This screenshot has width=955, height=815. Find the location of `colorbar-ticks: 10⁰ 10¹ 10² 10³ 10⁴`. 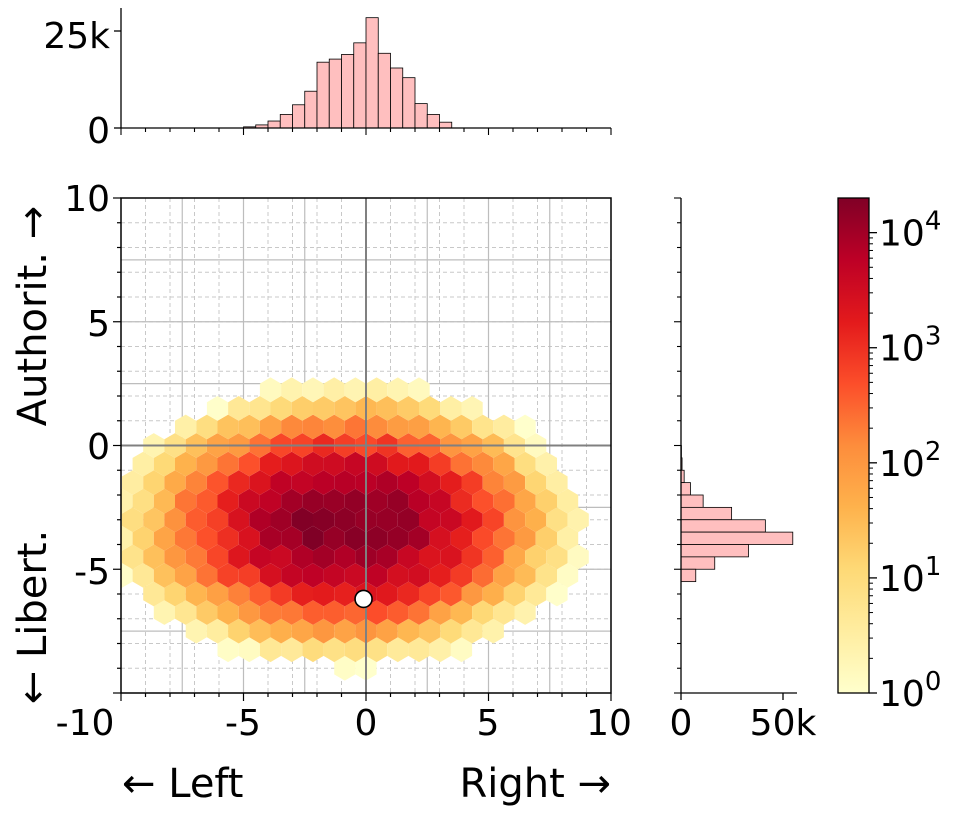

colorbar-ticks: 10⁰ 10¹ 10² 10³ 10⁴ is located at coordinates (905, 461).